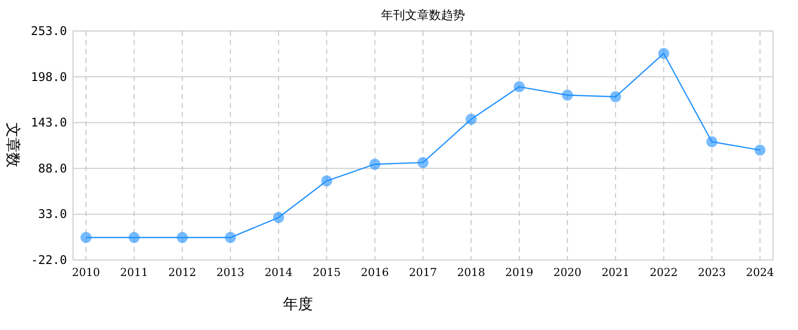 This screenshot has width=798, height=330. Describe the element at coordinates (52, 168) in the screenshot. I see `y-tick-label: 88.0` at that location.